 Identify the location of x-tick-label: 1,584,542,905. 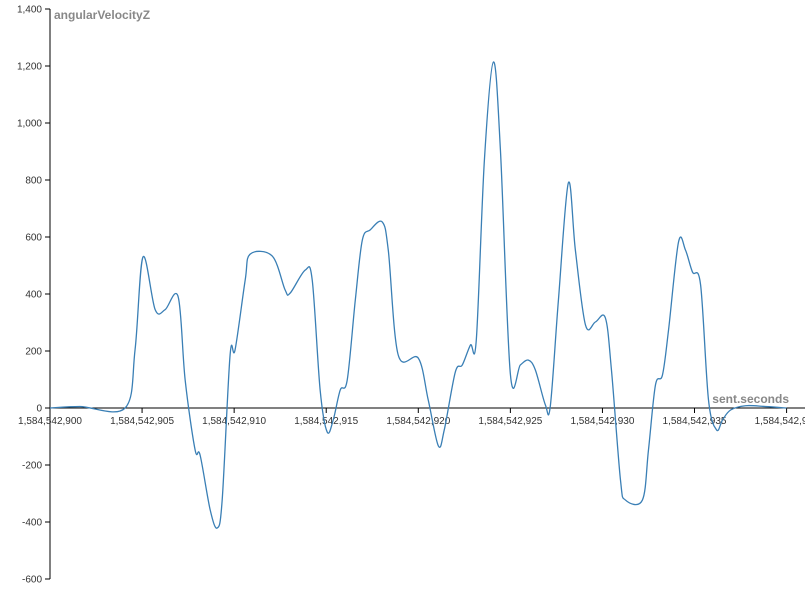
(142, 421).